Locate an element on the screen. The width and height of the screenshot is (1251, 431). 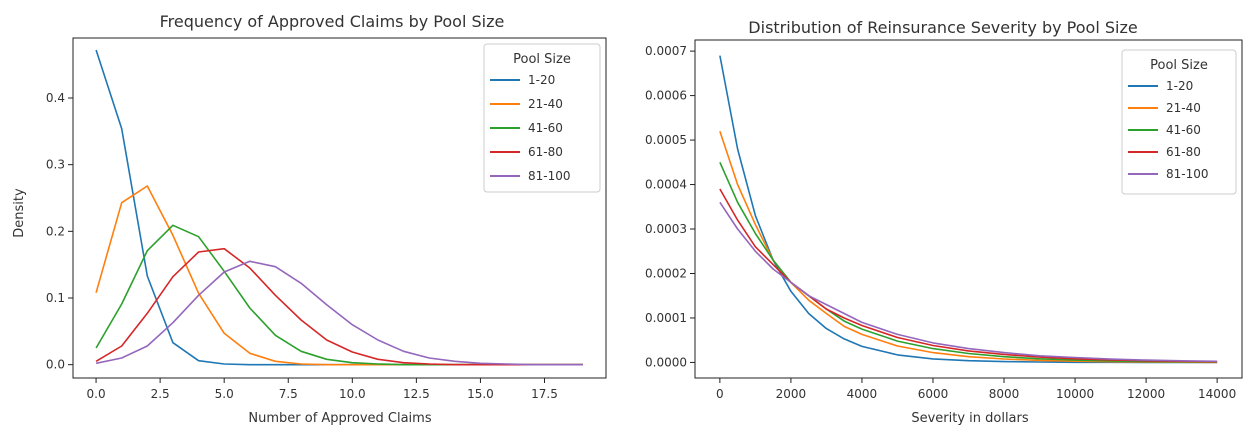
x-tick-label: 2000 is located at coordinates (791, 394).